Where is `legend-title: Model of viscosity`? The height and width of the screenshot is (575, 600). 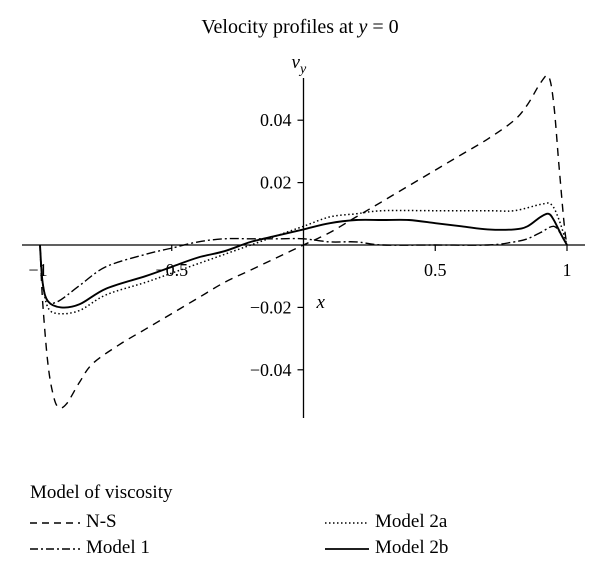 legend-title: Model of viscosity is located at coordinates (101, 492).